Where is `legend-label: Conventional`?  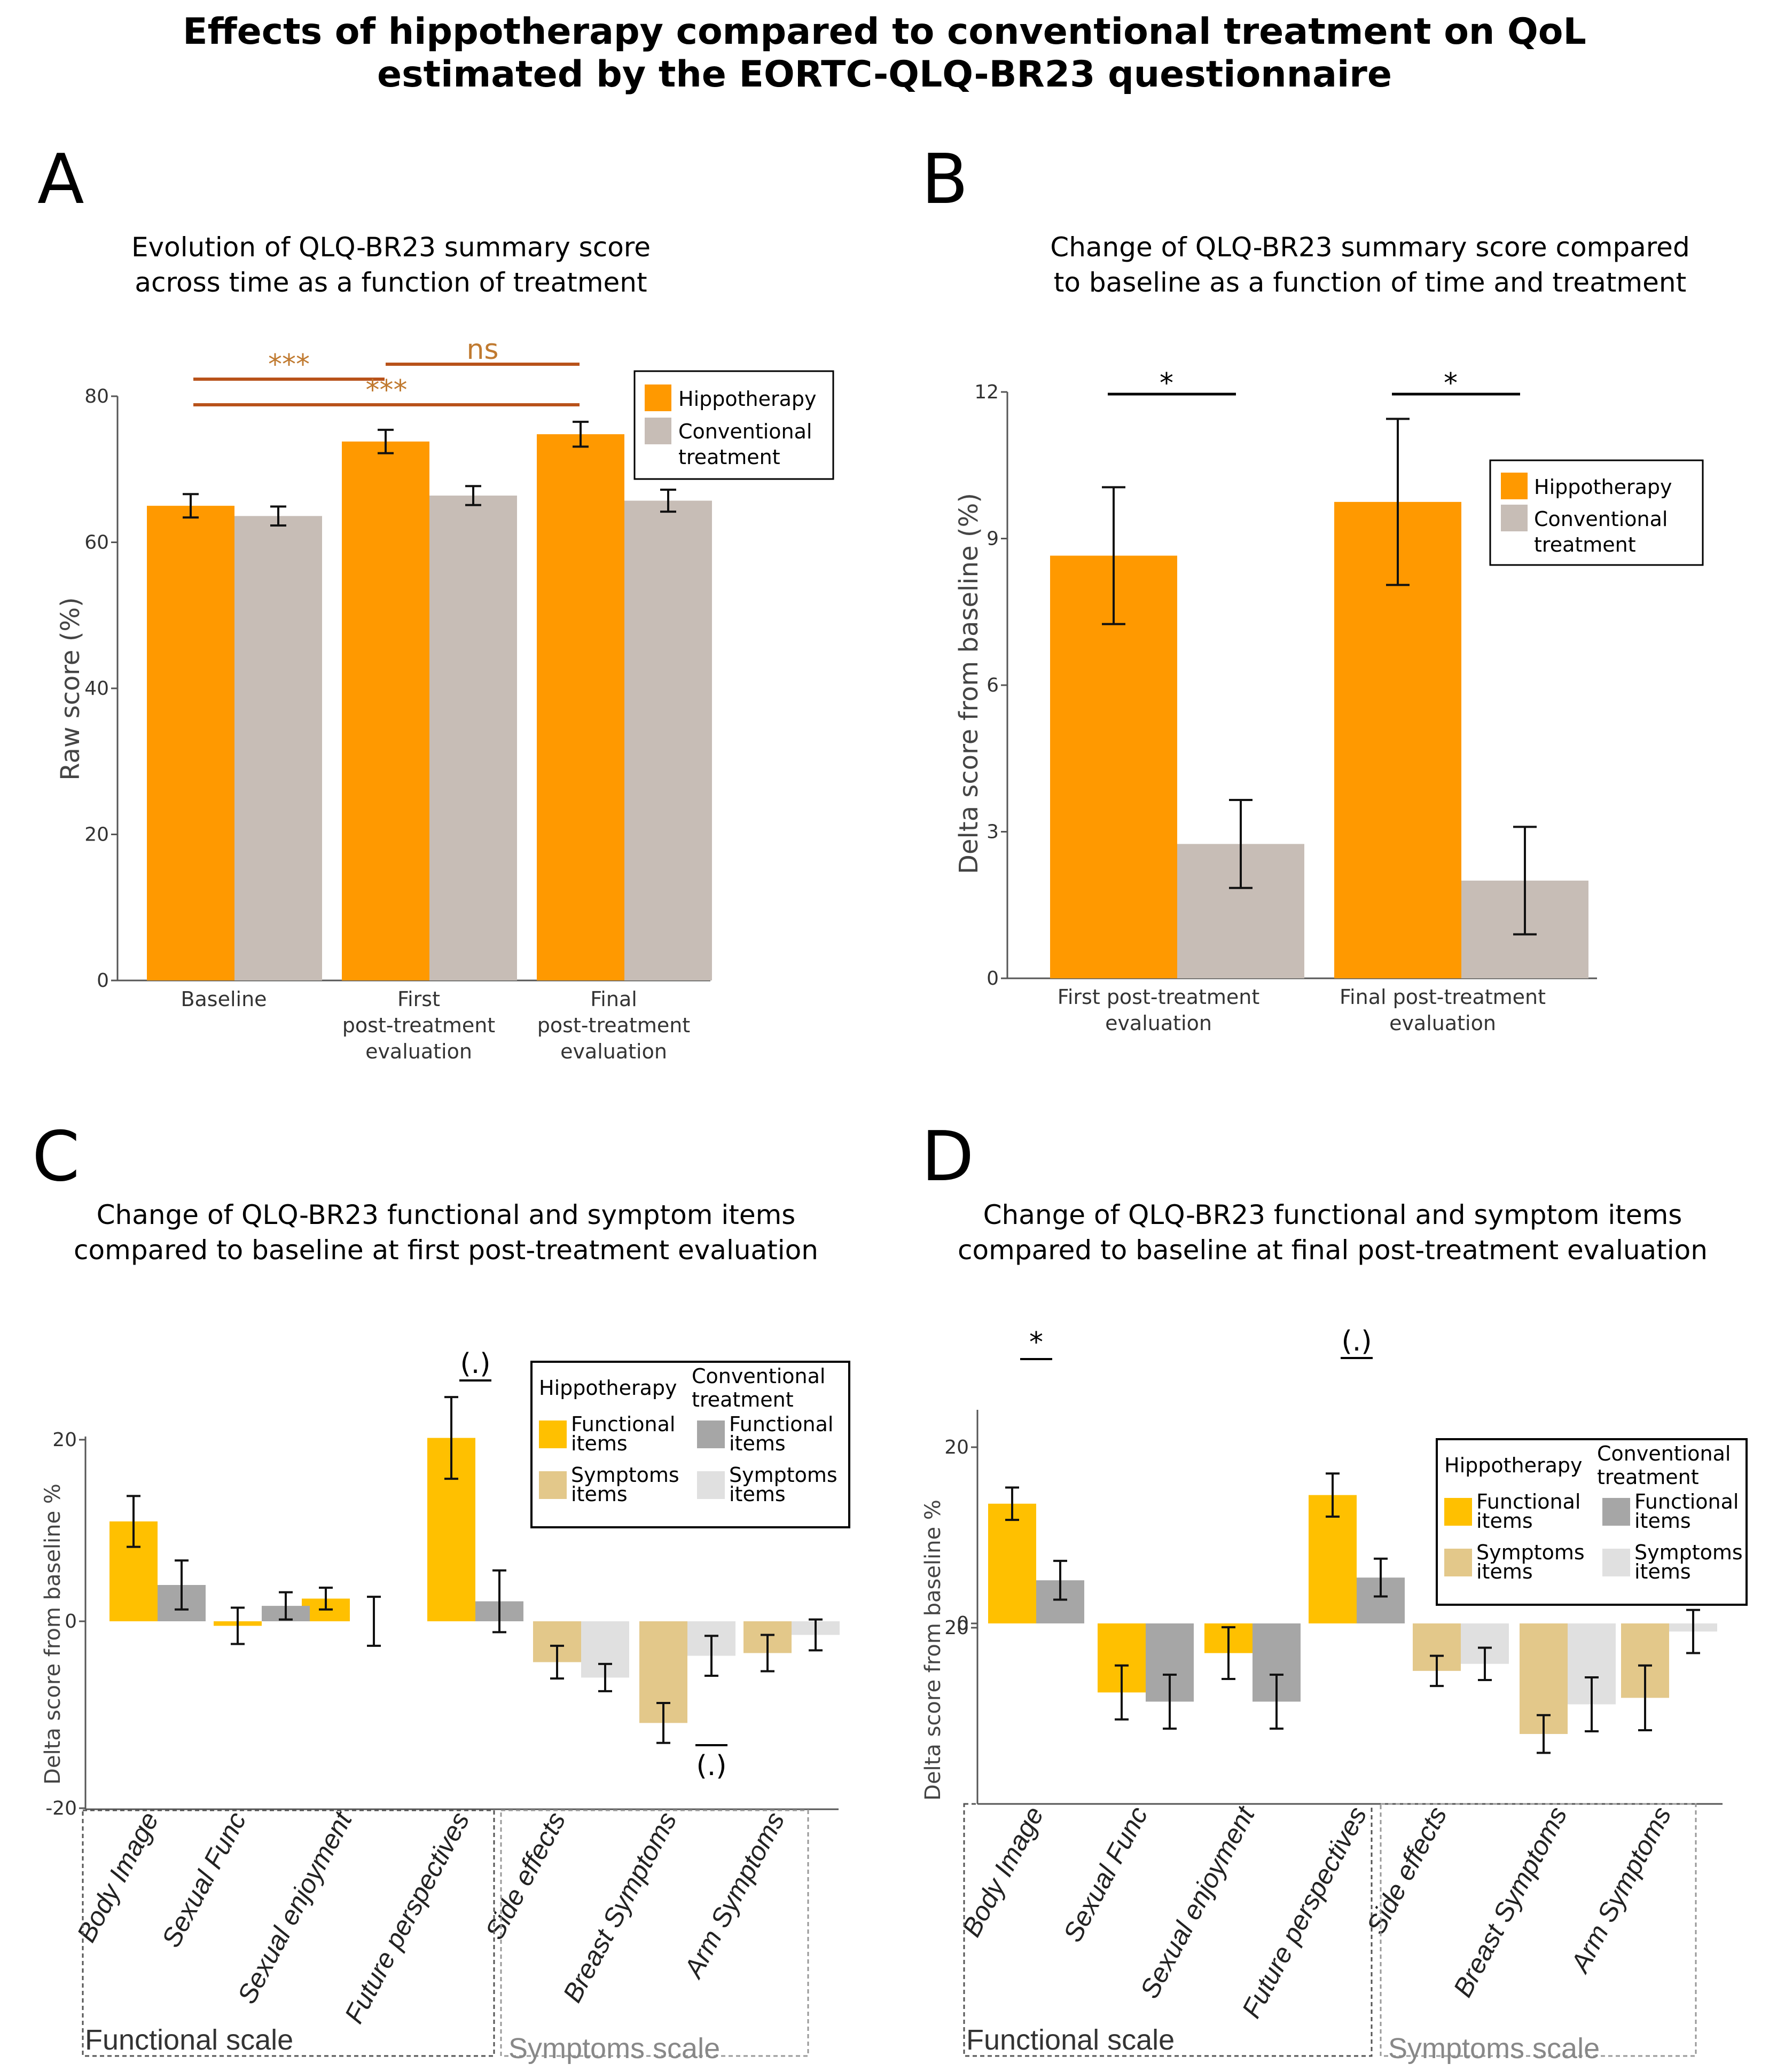 legend-label: Conventional is located at coordinates (1601, 519).